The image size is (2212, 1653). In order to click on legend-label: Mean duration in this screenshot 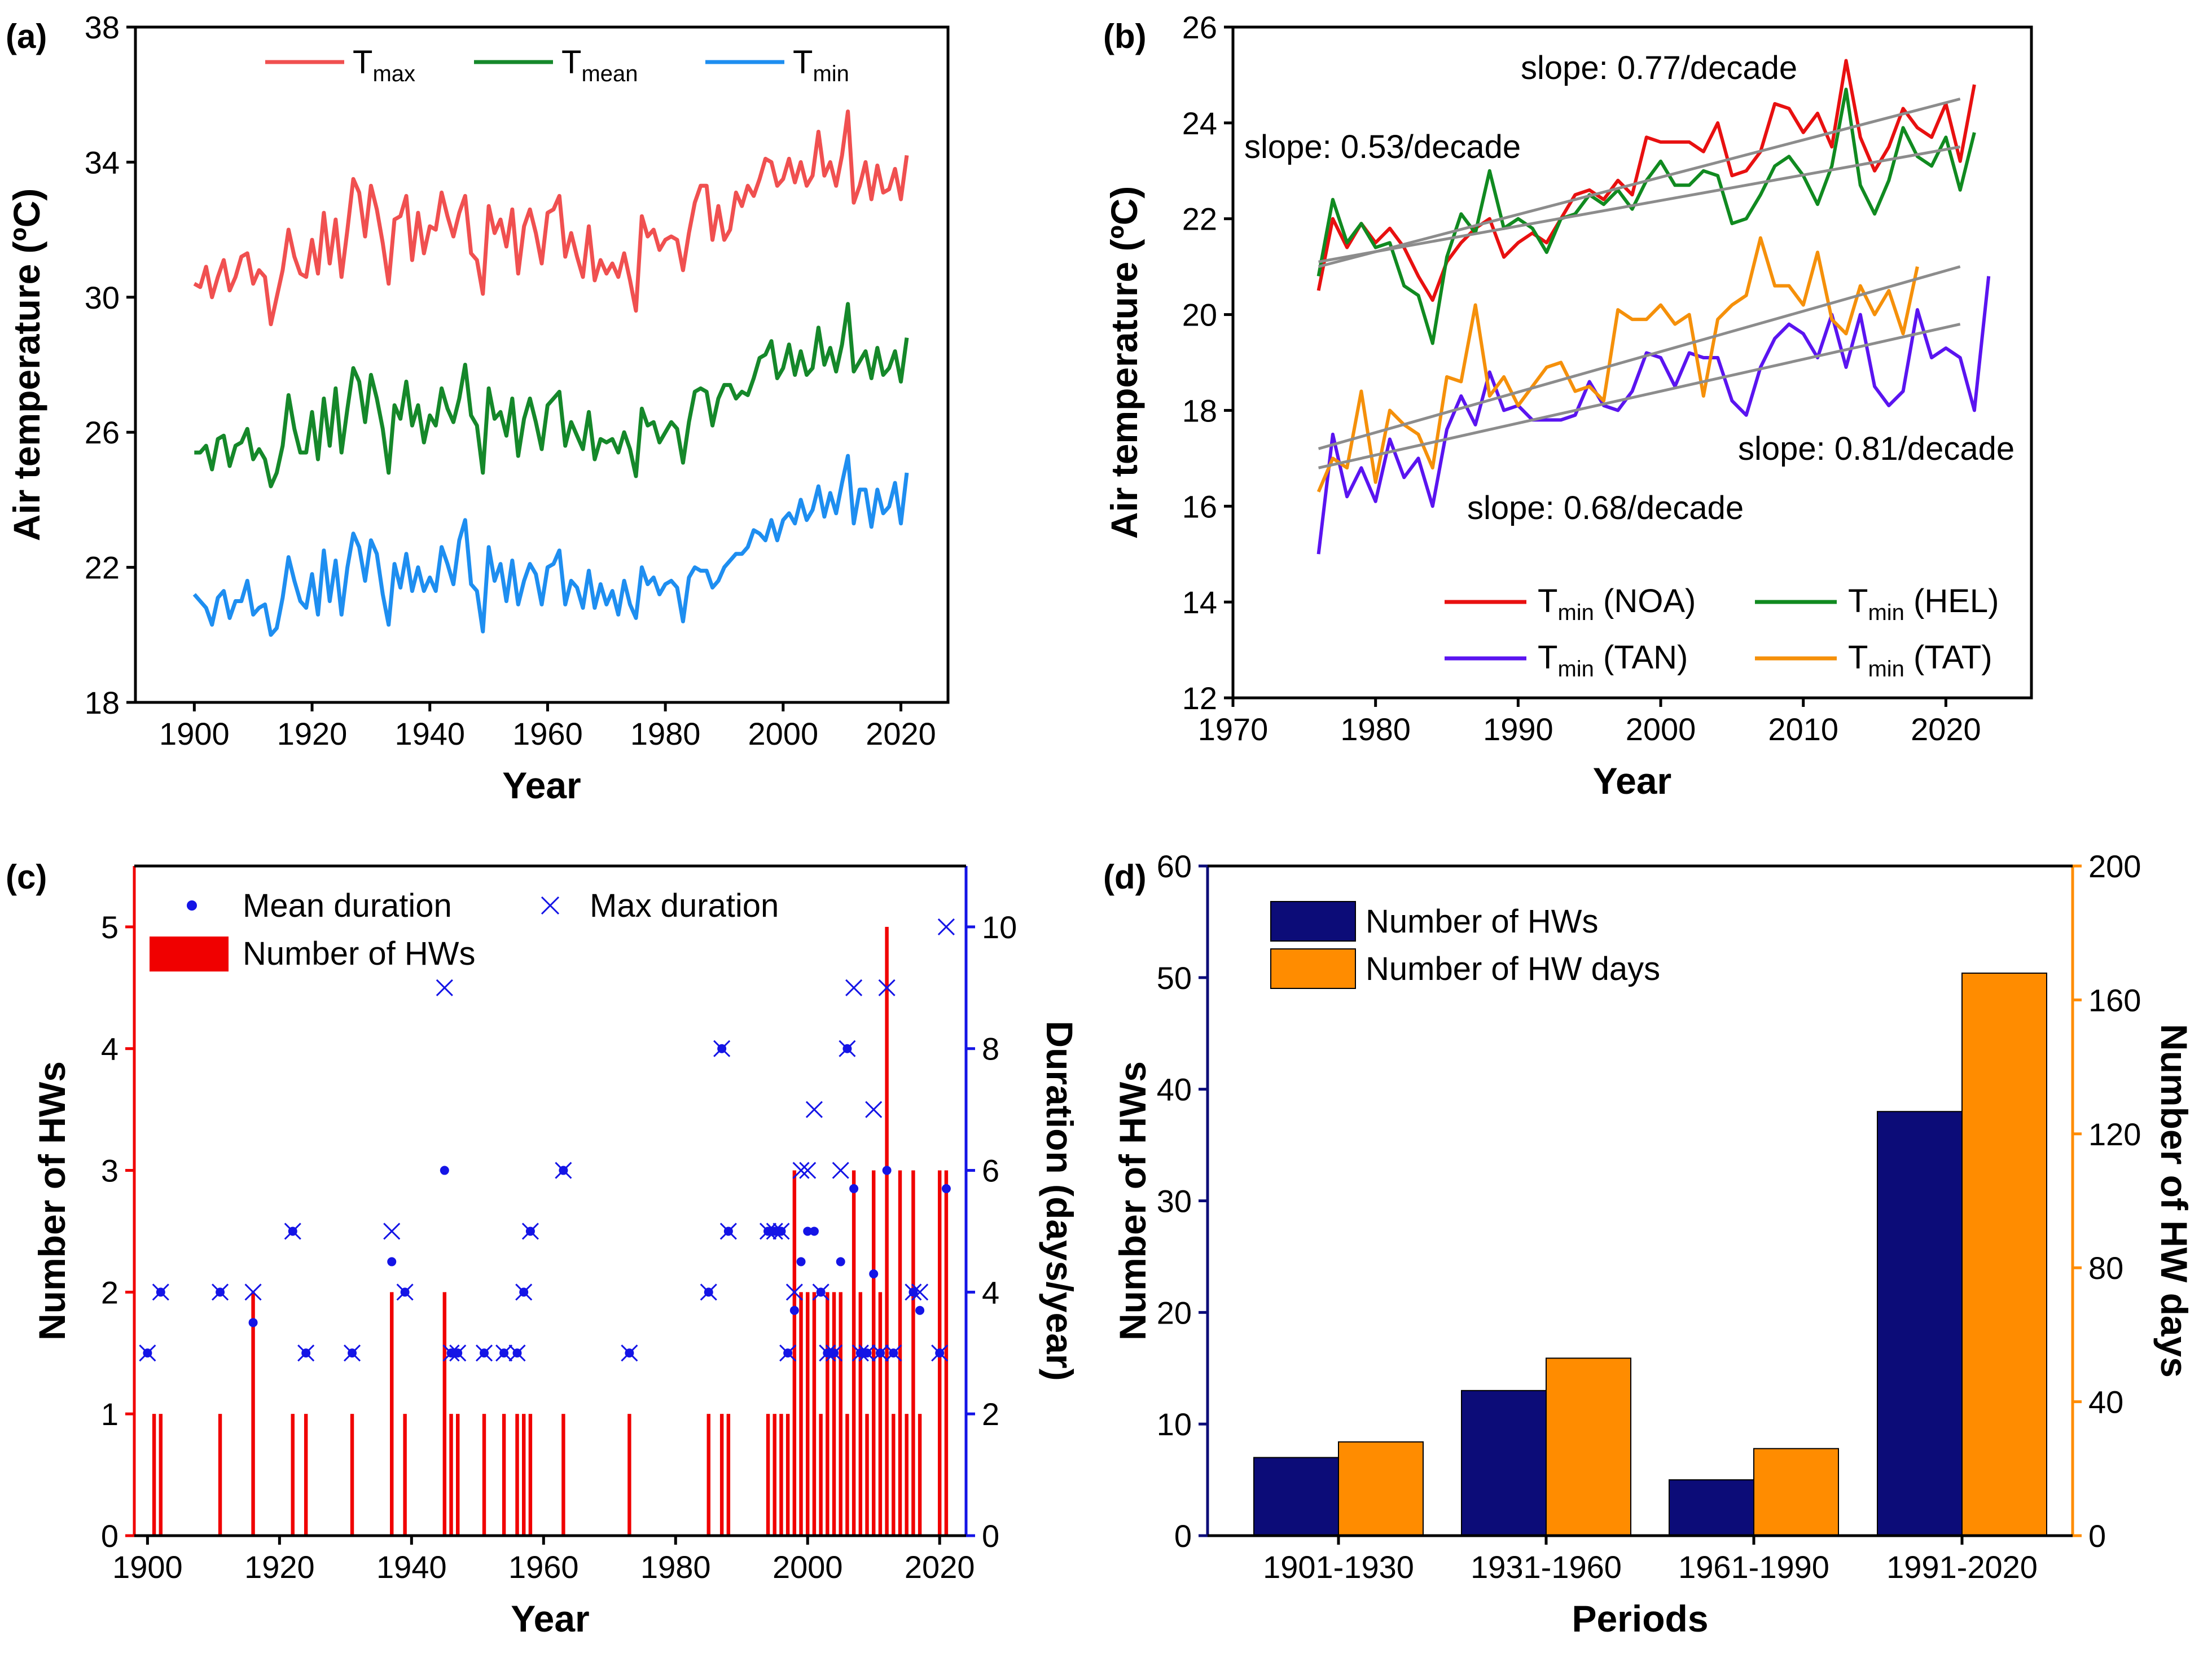, I will do `click(347, 905)`.